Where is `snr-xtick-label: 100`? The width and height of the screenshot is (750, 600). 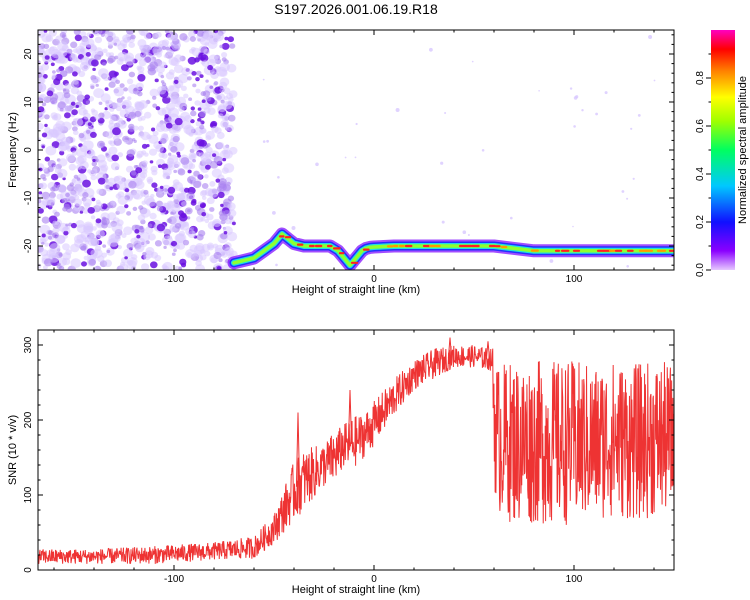
snr-xtick-label: 100 is located at coordinates (574, 579).